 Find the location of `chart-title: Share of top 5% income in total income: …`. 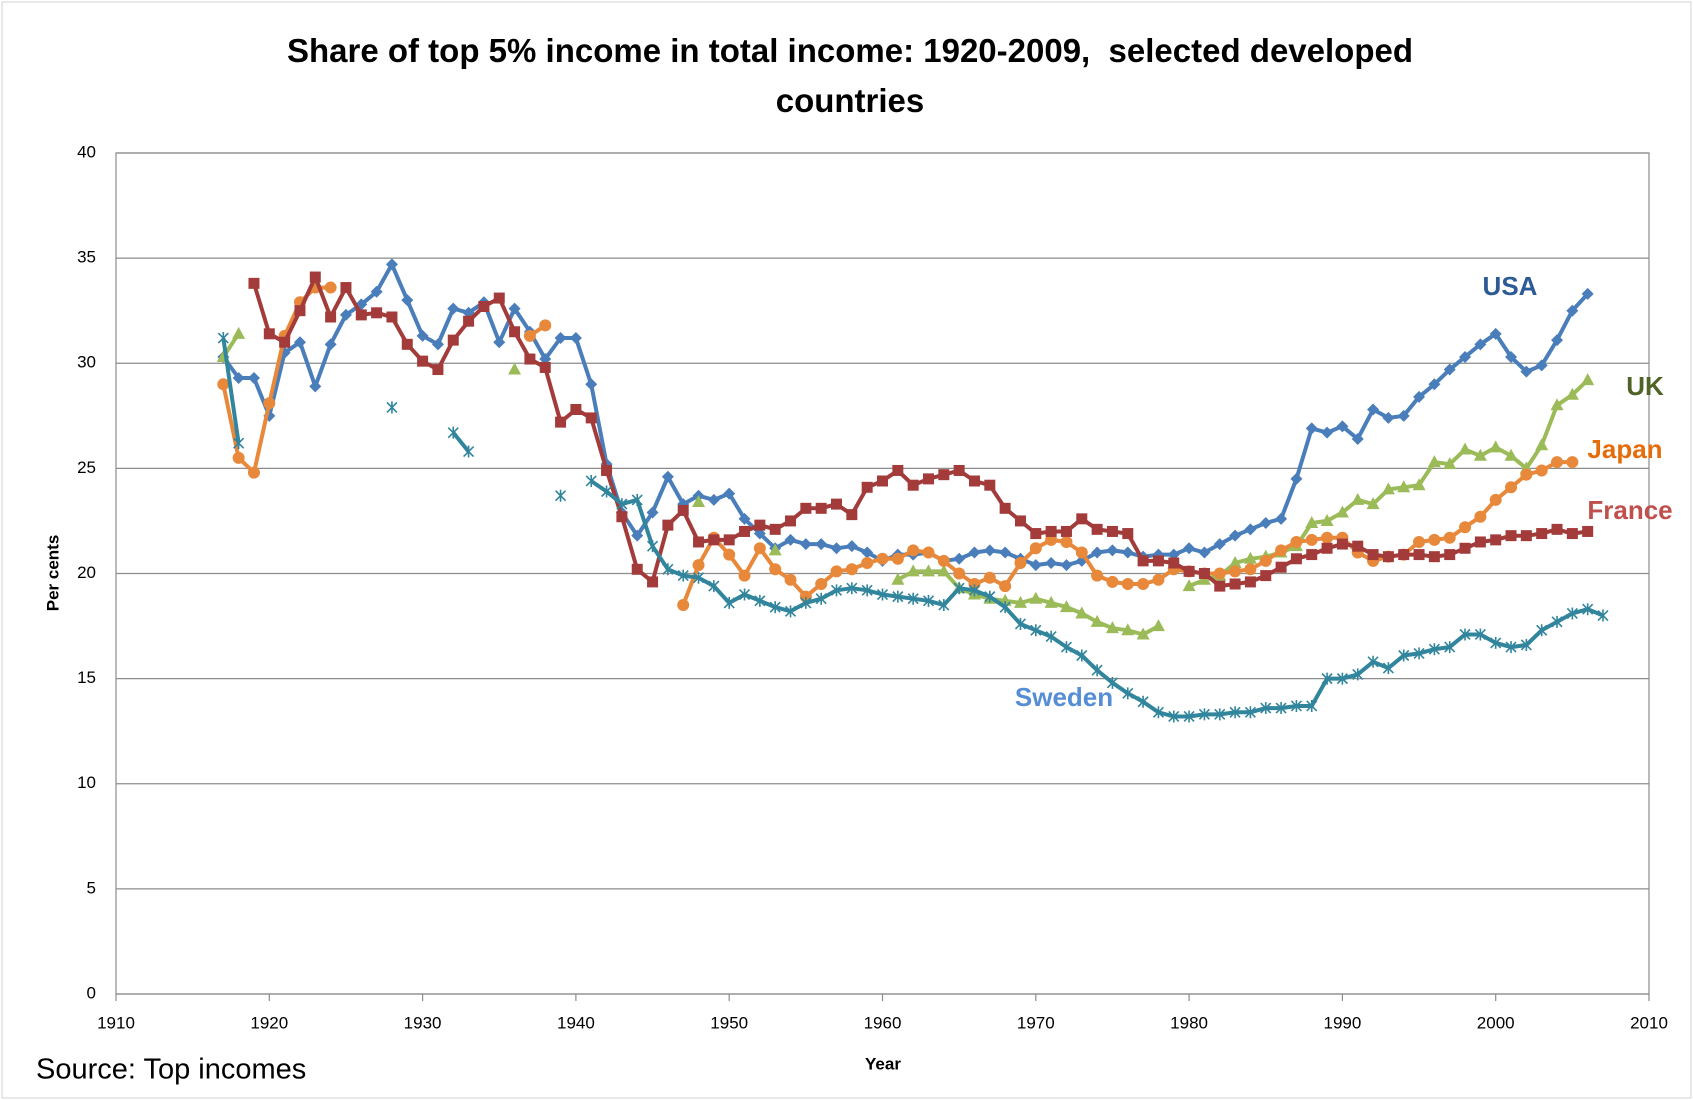

chart-title: Share of top 5% income in total income: … is located at coordinates (854, 75).